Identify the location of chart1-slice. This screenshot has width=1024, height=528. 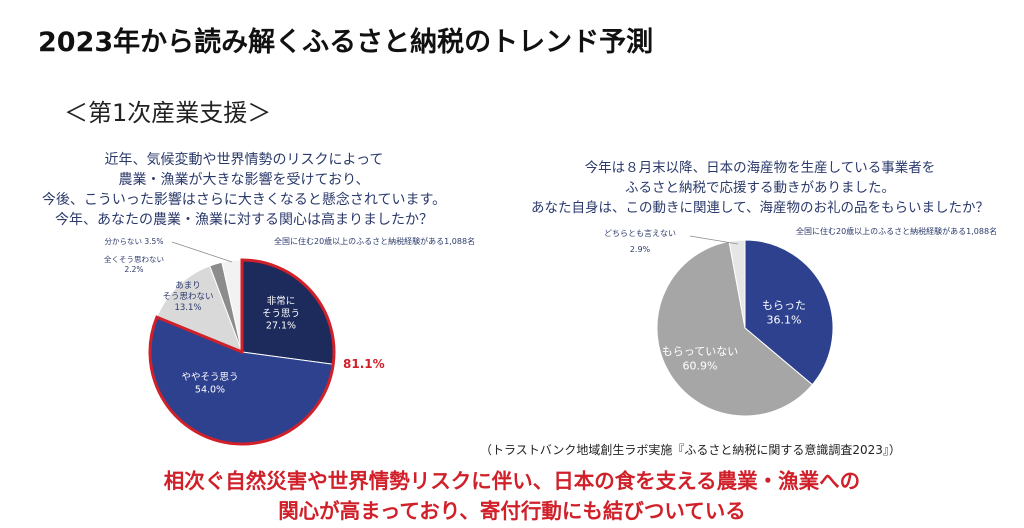
(199, 309).